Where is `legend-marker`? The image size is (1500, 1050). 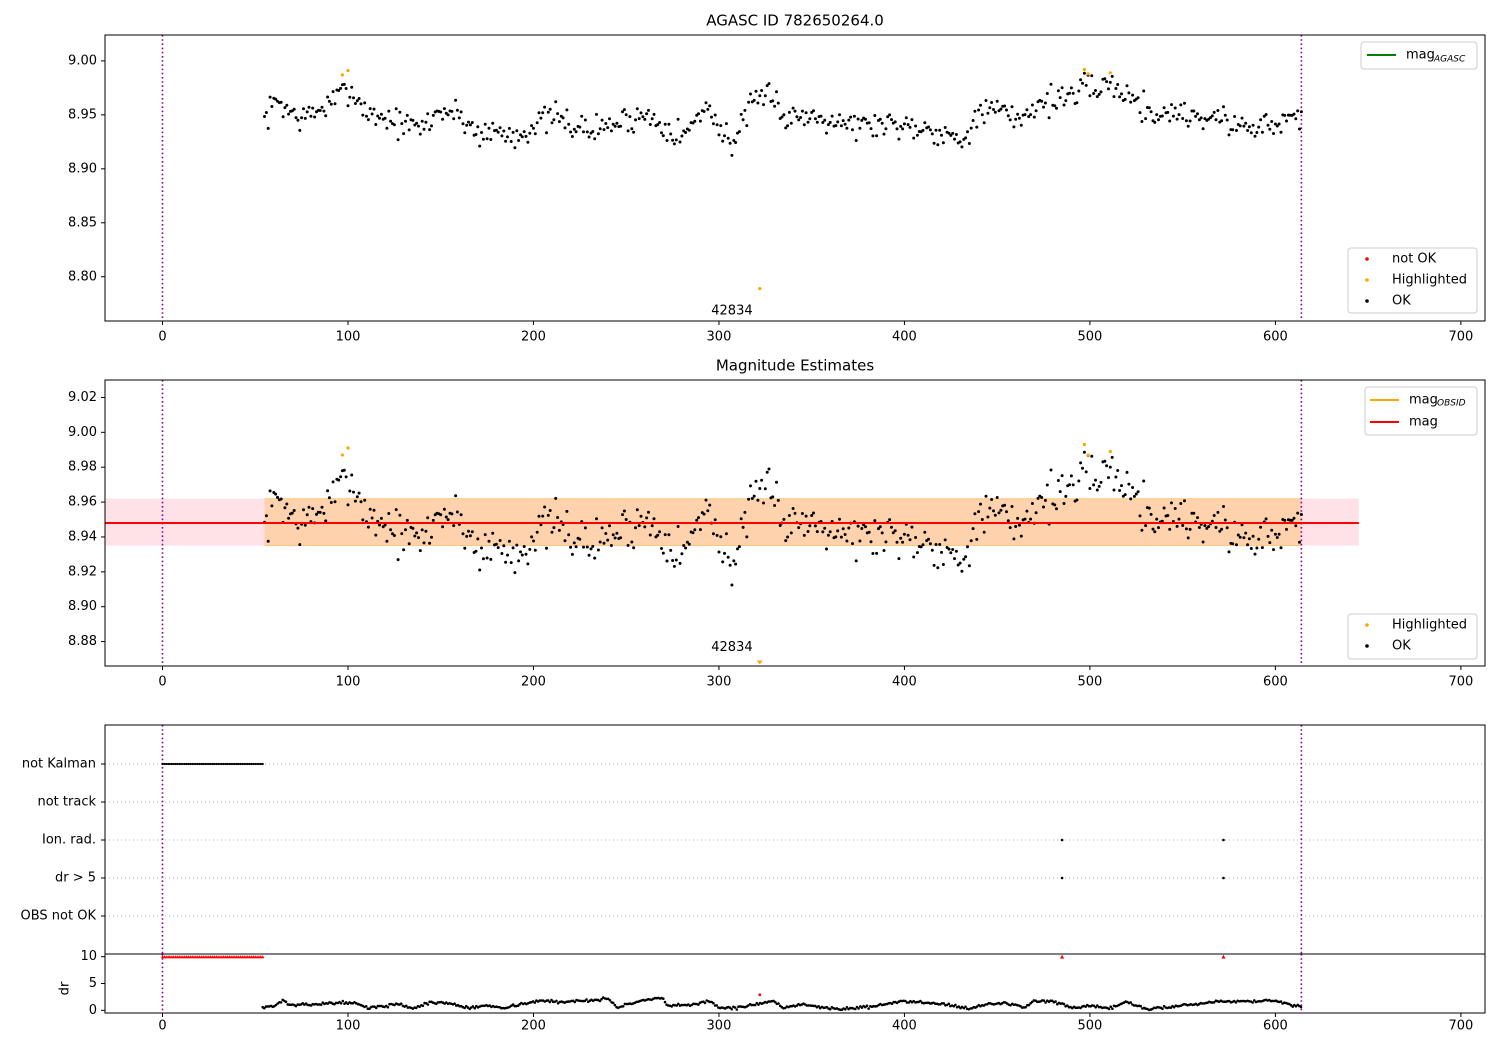 legend-marker is located at coordinates (1367, 646).